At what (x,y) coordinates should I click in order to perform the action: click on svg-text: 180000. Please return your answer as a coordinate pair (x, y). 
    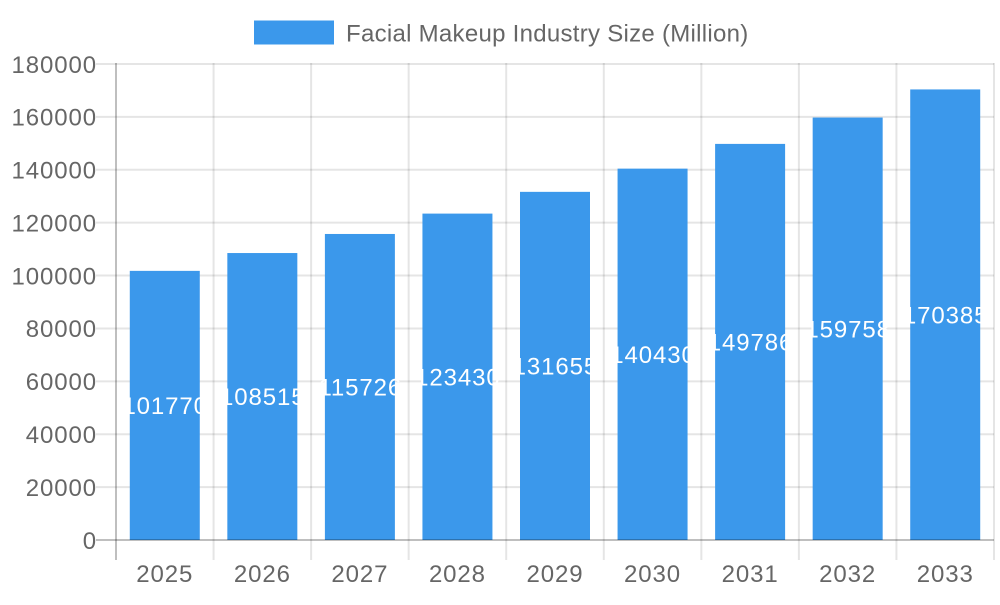
    Looking at the image, I should click on (55, 65).